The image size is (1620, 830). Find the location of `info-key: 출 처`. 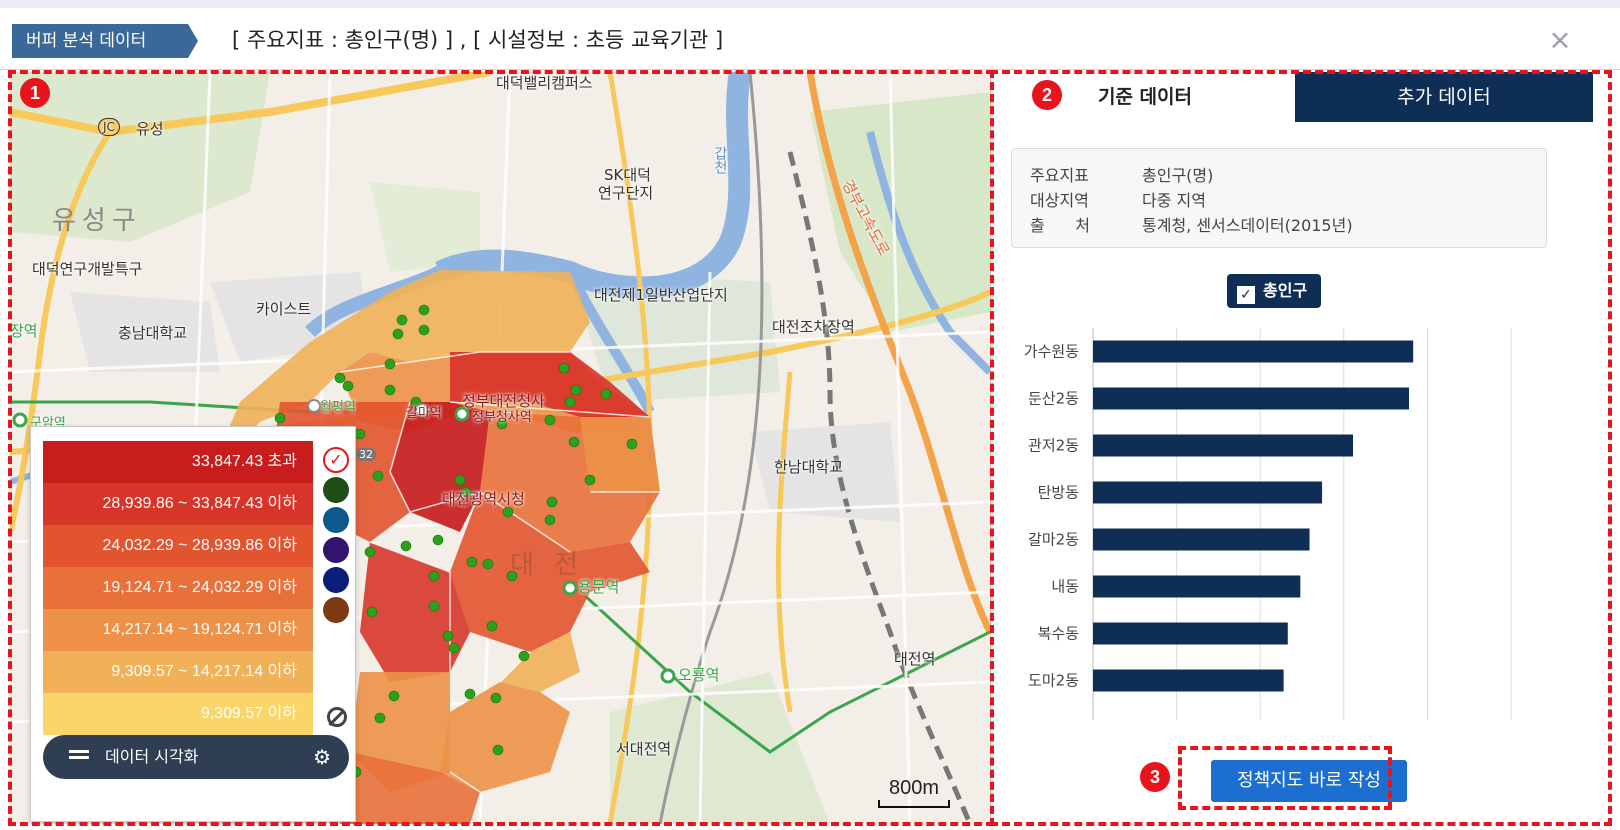

info-key: 출 처 is located at coordinates (1060, 225).